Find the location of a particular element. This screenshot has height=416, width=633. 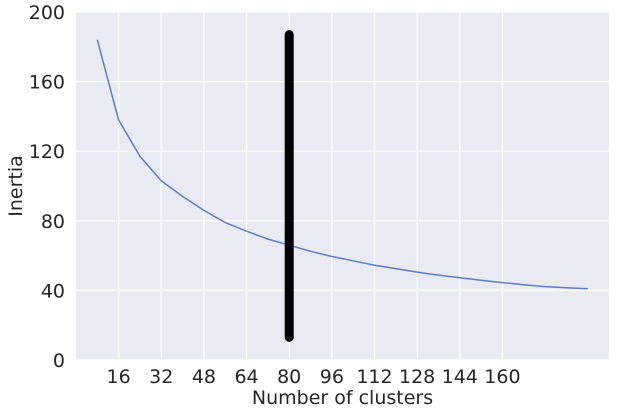

x-tick-label: 96 is located at coordinates (332, 377).